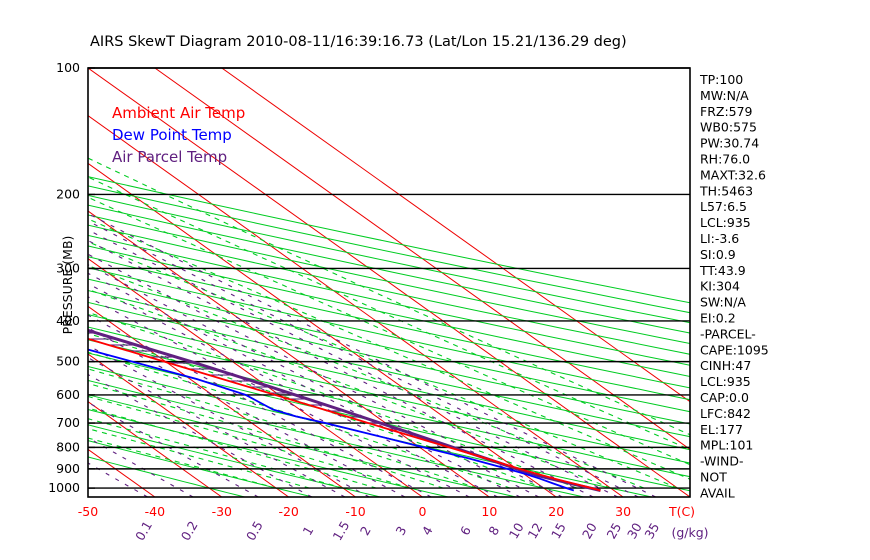  Describe the element at coordinates (722, 270) in the screenshot. I see `panel-row: TT:43.9` at that location.